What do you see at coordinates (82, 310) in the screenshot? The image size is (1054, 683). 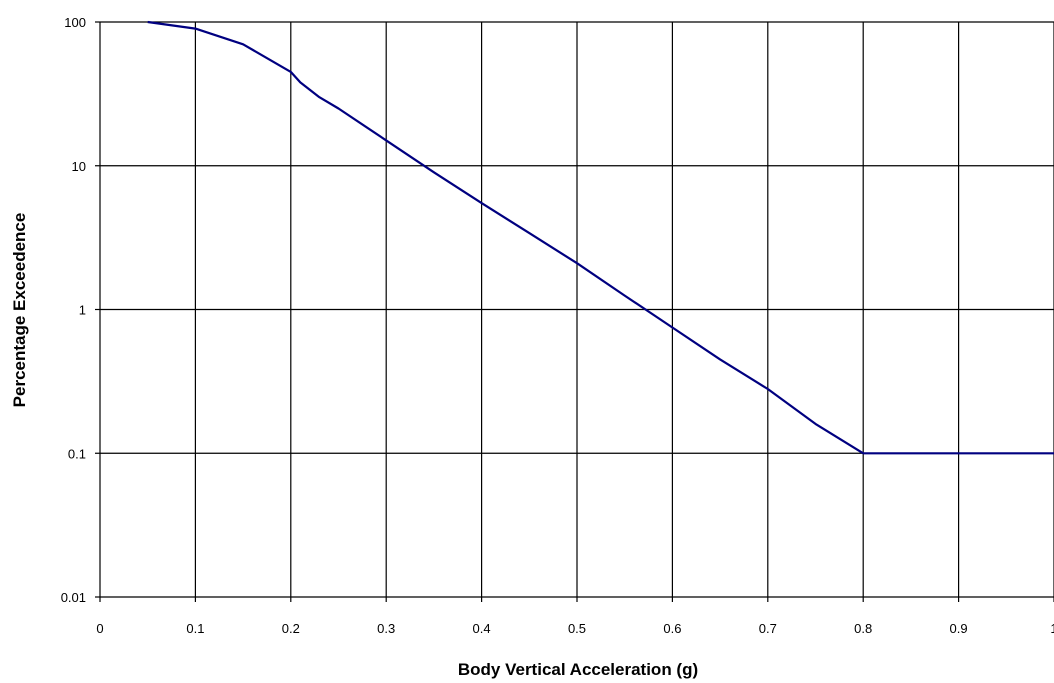 I see `y-tick-label: 1` at bounding box center [82, 310].